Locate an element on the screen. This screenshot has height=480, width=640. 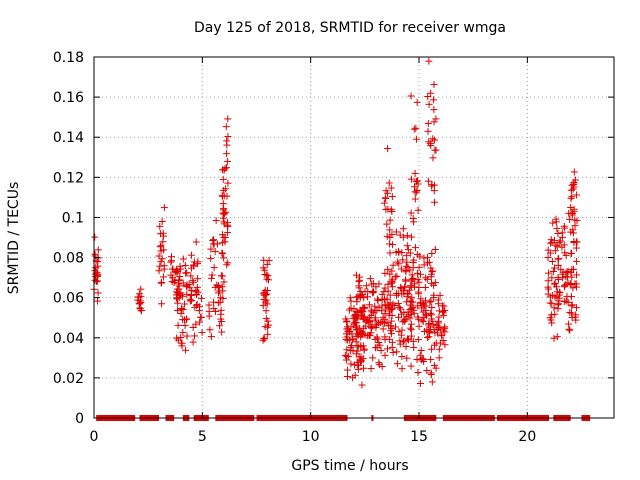
y-tick-label: 0.12 is located at coordinates (68, 178).